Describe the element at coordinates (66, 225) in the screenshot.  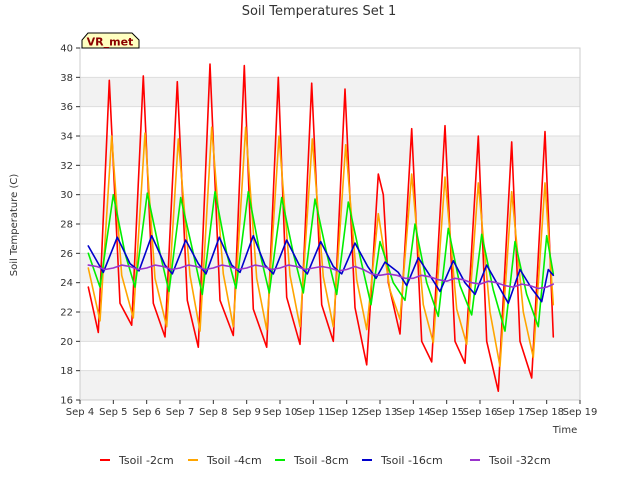
I see `y-tick-label: 28` at that location.